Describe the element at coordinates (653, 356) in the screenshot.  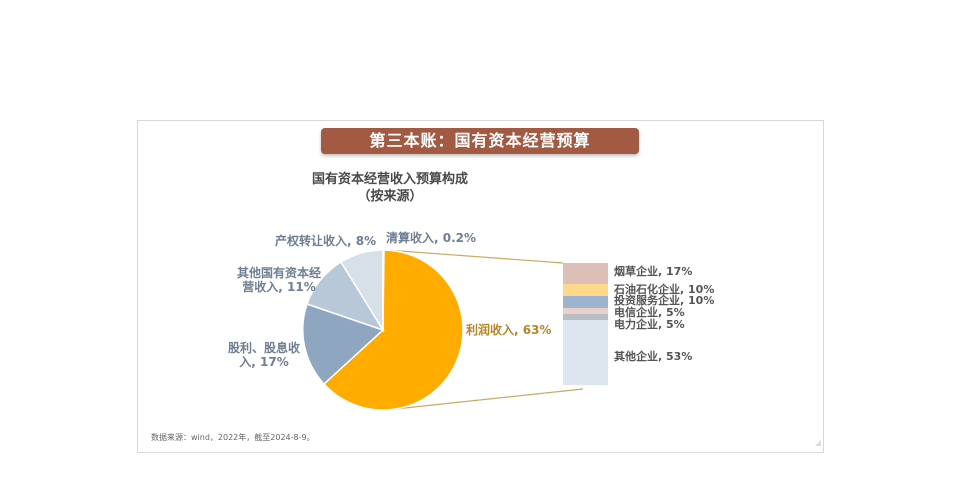
I see `bar-label-other: 其他企业, 53%` at that location.